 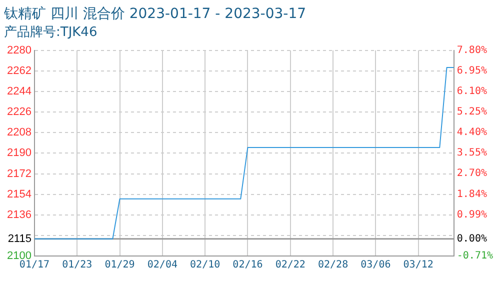 I want to click on y2-tick-label: 1.84%, so click(x=471, y=194).